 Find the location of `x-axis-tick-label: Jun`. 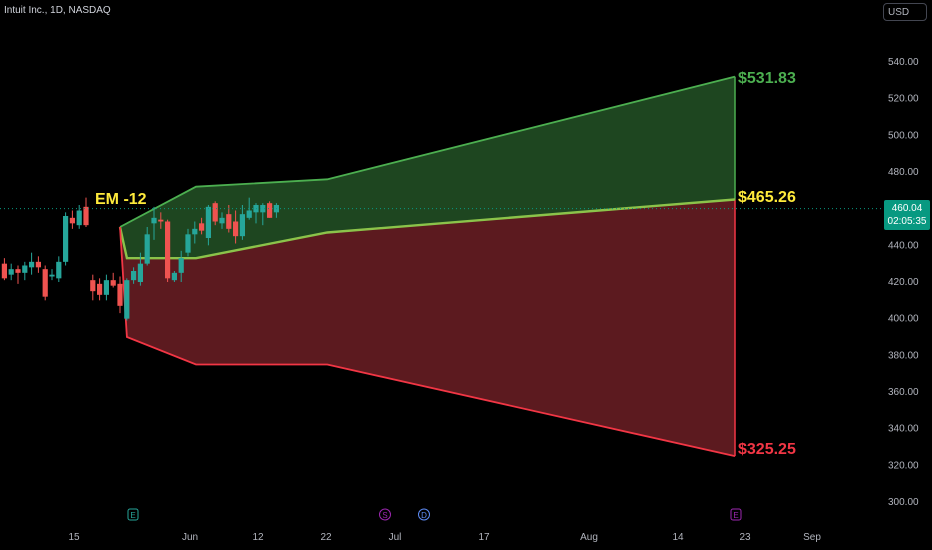

x-axis-tick-label: Jun is located at coordinates (190, 537).